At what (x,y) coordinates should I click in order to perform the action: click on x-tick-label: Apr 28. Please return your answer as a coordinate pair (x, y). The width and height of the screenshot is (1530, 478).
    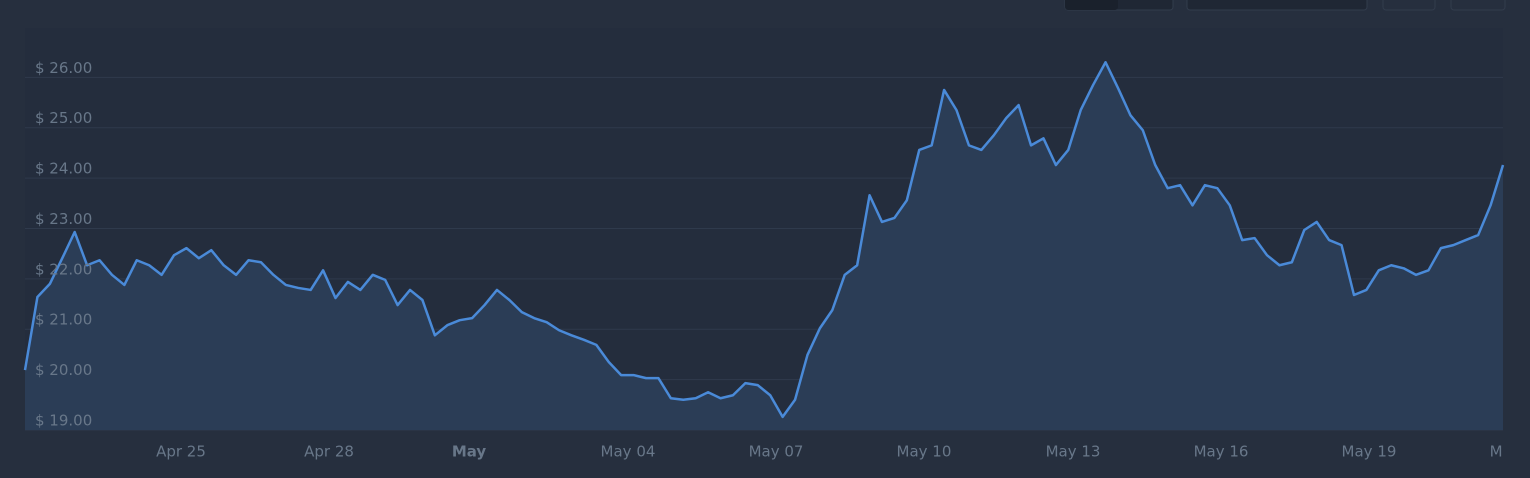
    Looking at the image, I should click on (329, 452).